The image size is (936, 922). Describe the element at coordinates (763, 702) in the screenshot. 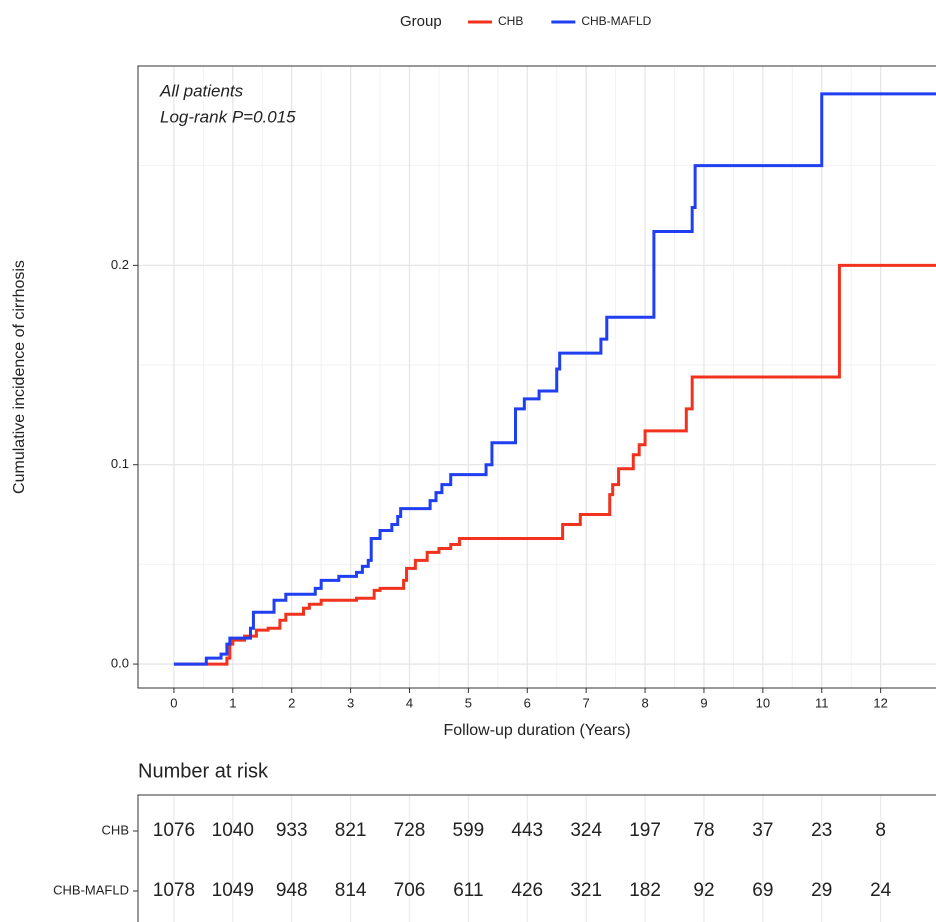

I see `x-tick-label: 10` at that location.